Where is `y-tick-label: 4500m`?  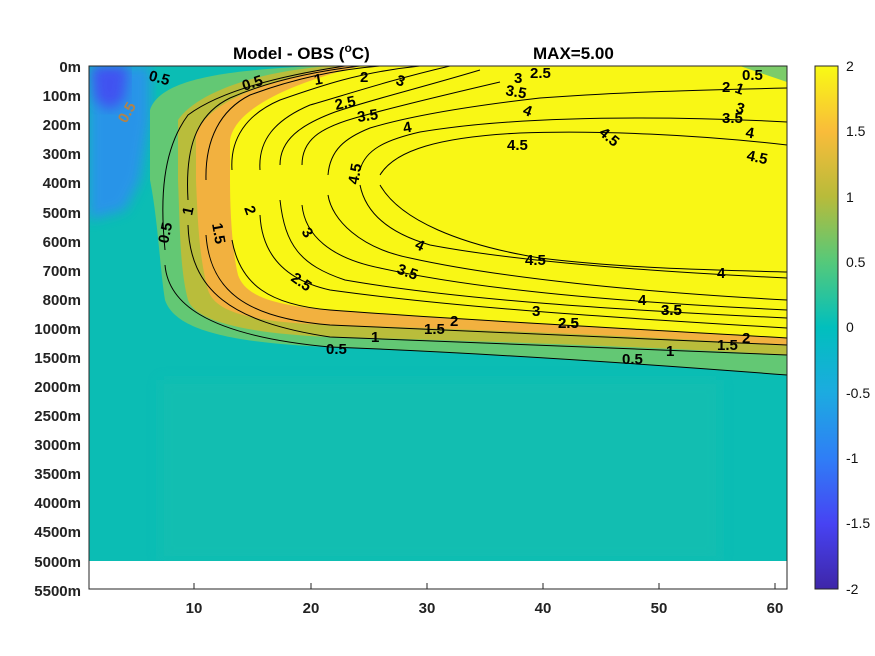 y-tick-label: 4500m is located at coordinates (57, 532).